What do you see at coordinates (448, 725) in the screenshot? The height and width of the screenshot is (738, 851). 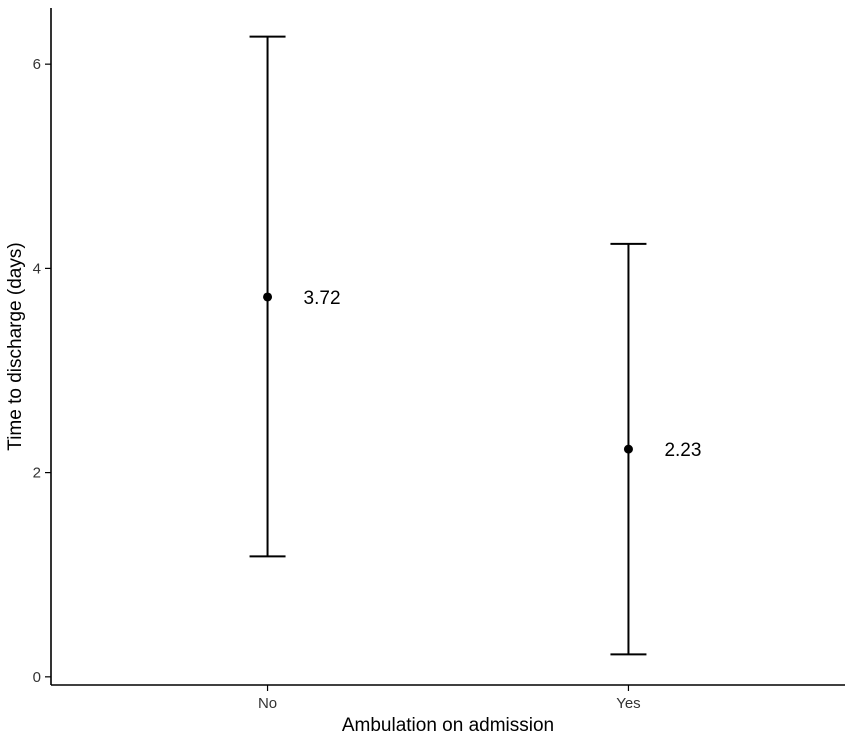 I see `x-axis-title: Ambulation on admission` at bounding box center [448, 725].